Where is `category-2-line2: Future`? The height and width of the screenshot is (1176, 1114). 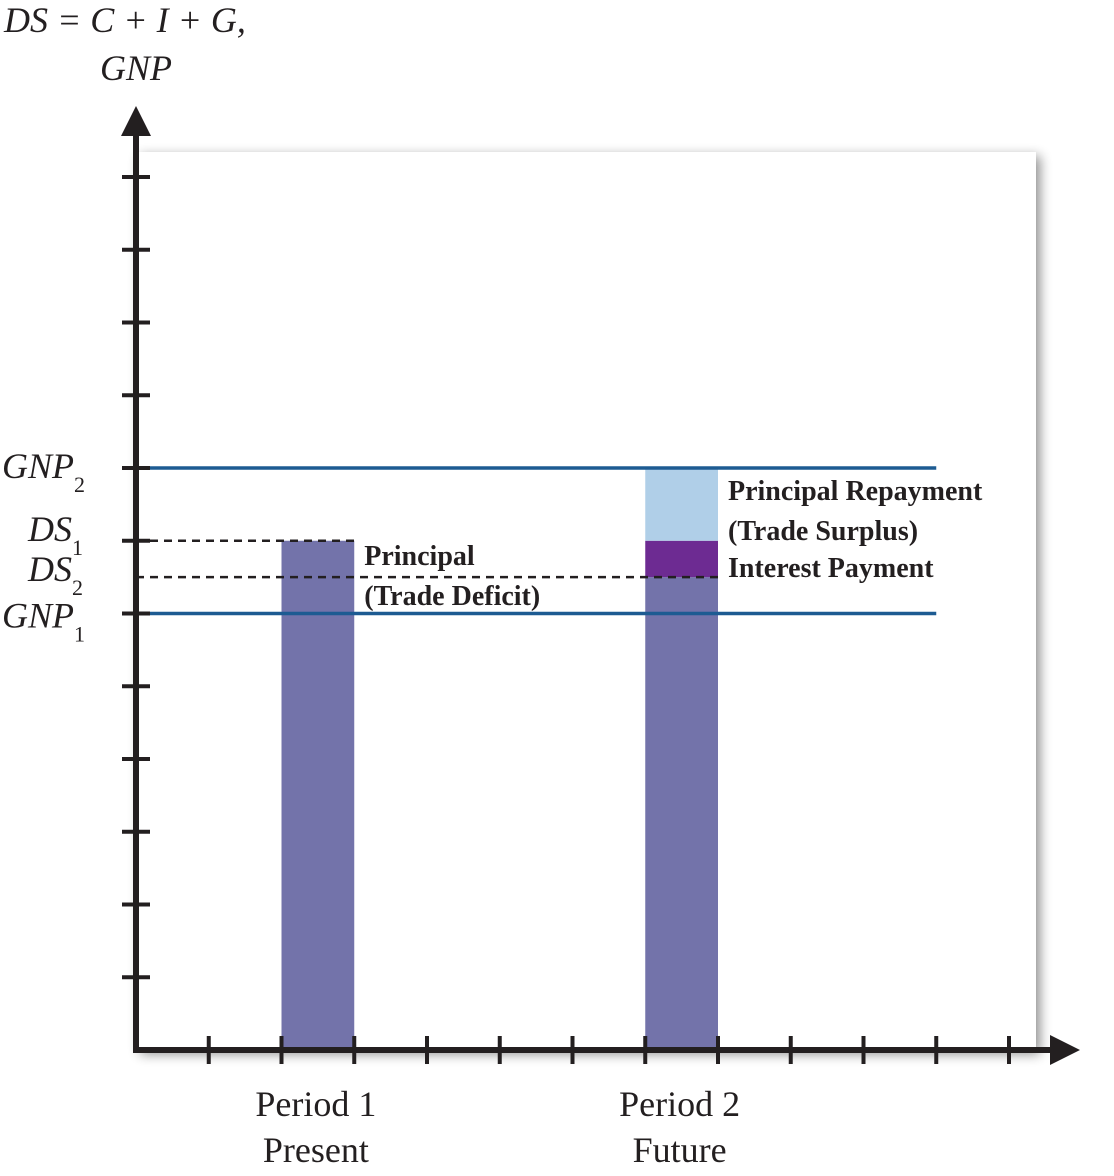
category-2-line2: Future is located at coordinates (680, 1150).